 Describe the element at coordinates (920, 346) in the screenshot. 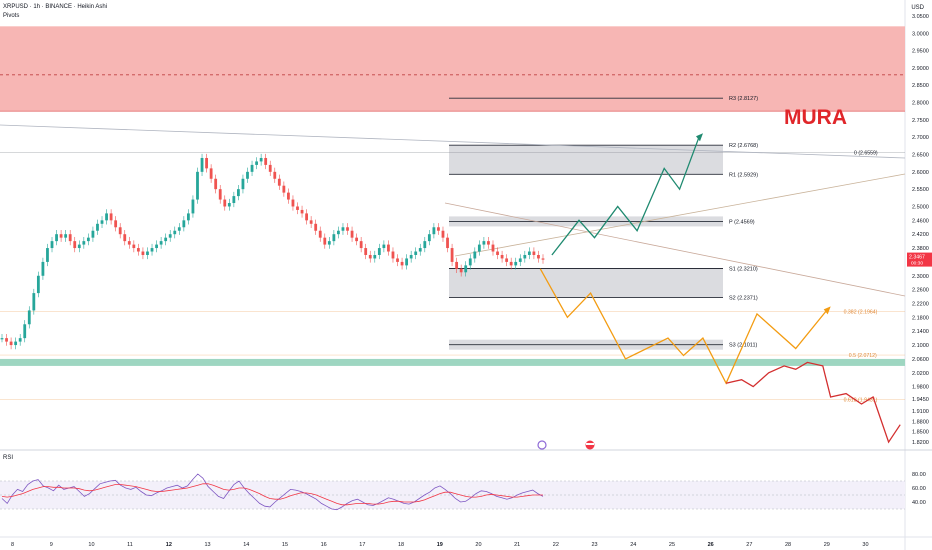

I see `price-tick: 2.1000` at that location.